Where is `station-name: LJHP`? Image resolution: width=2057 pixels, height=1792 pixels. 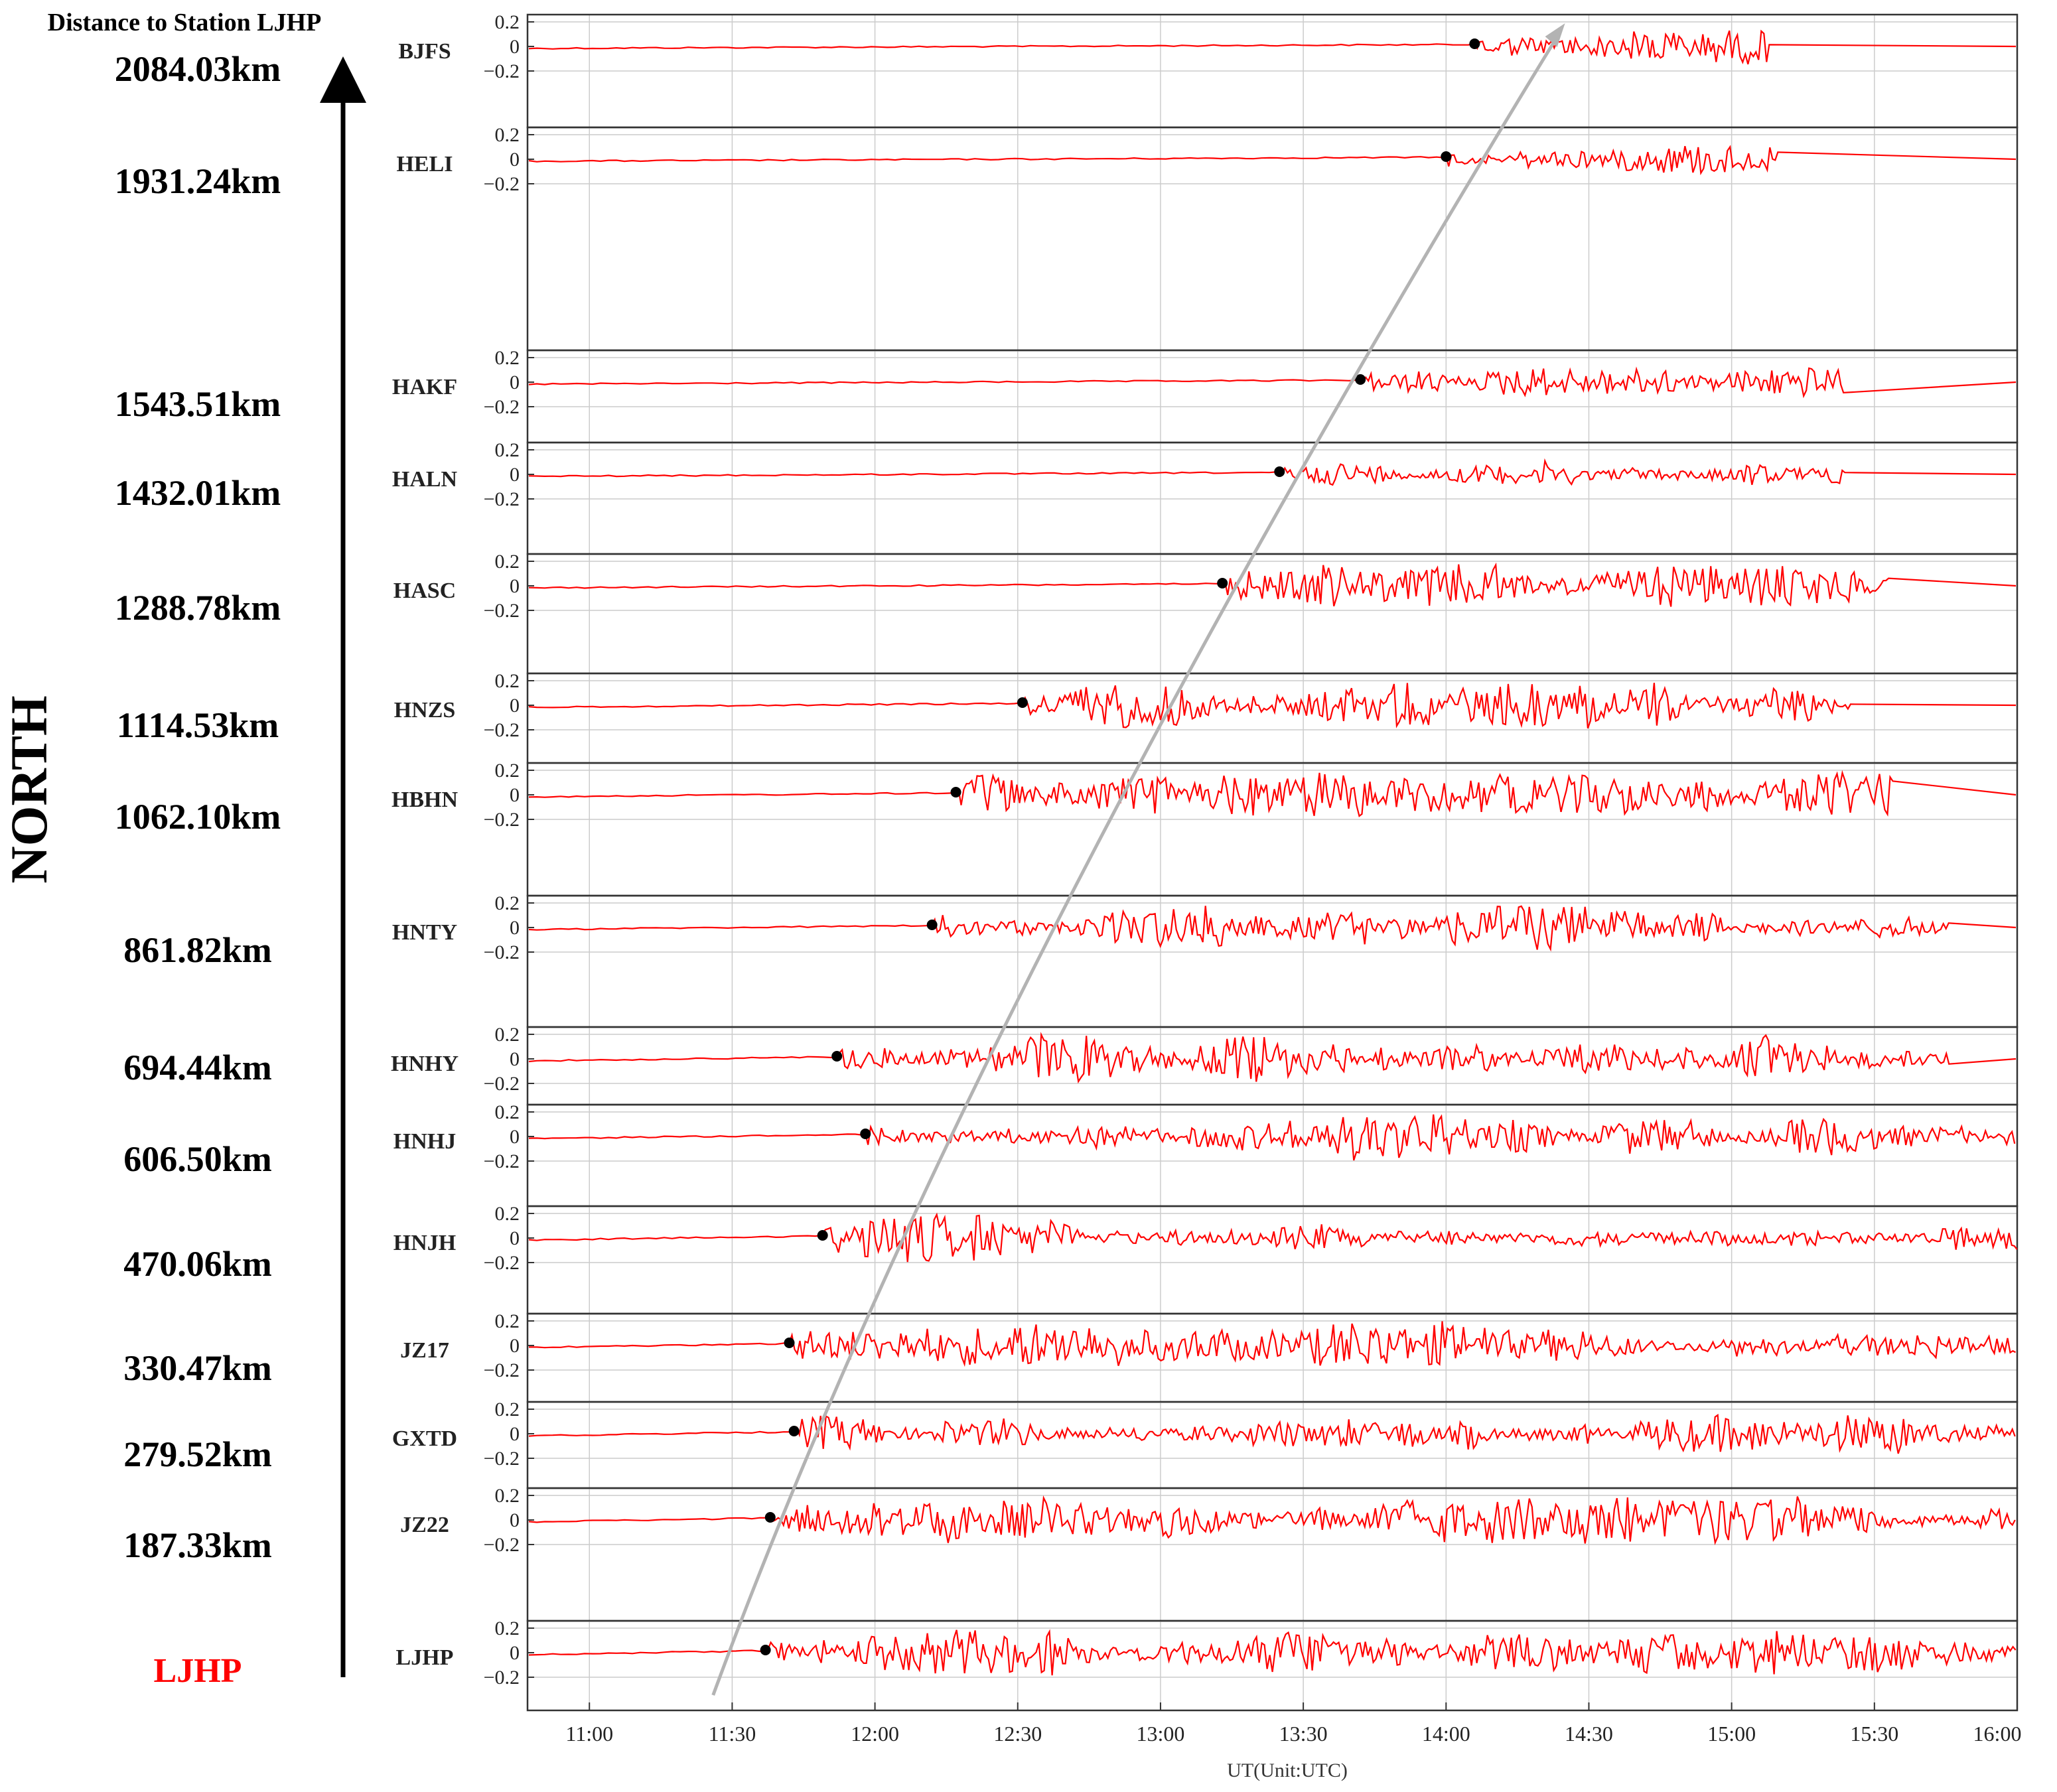
station-name: LJHP is located at coordinates (425, 1657).